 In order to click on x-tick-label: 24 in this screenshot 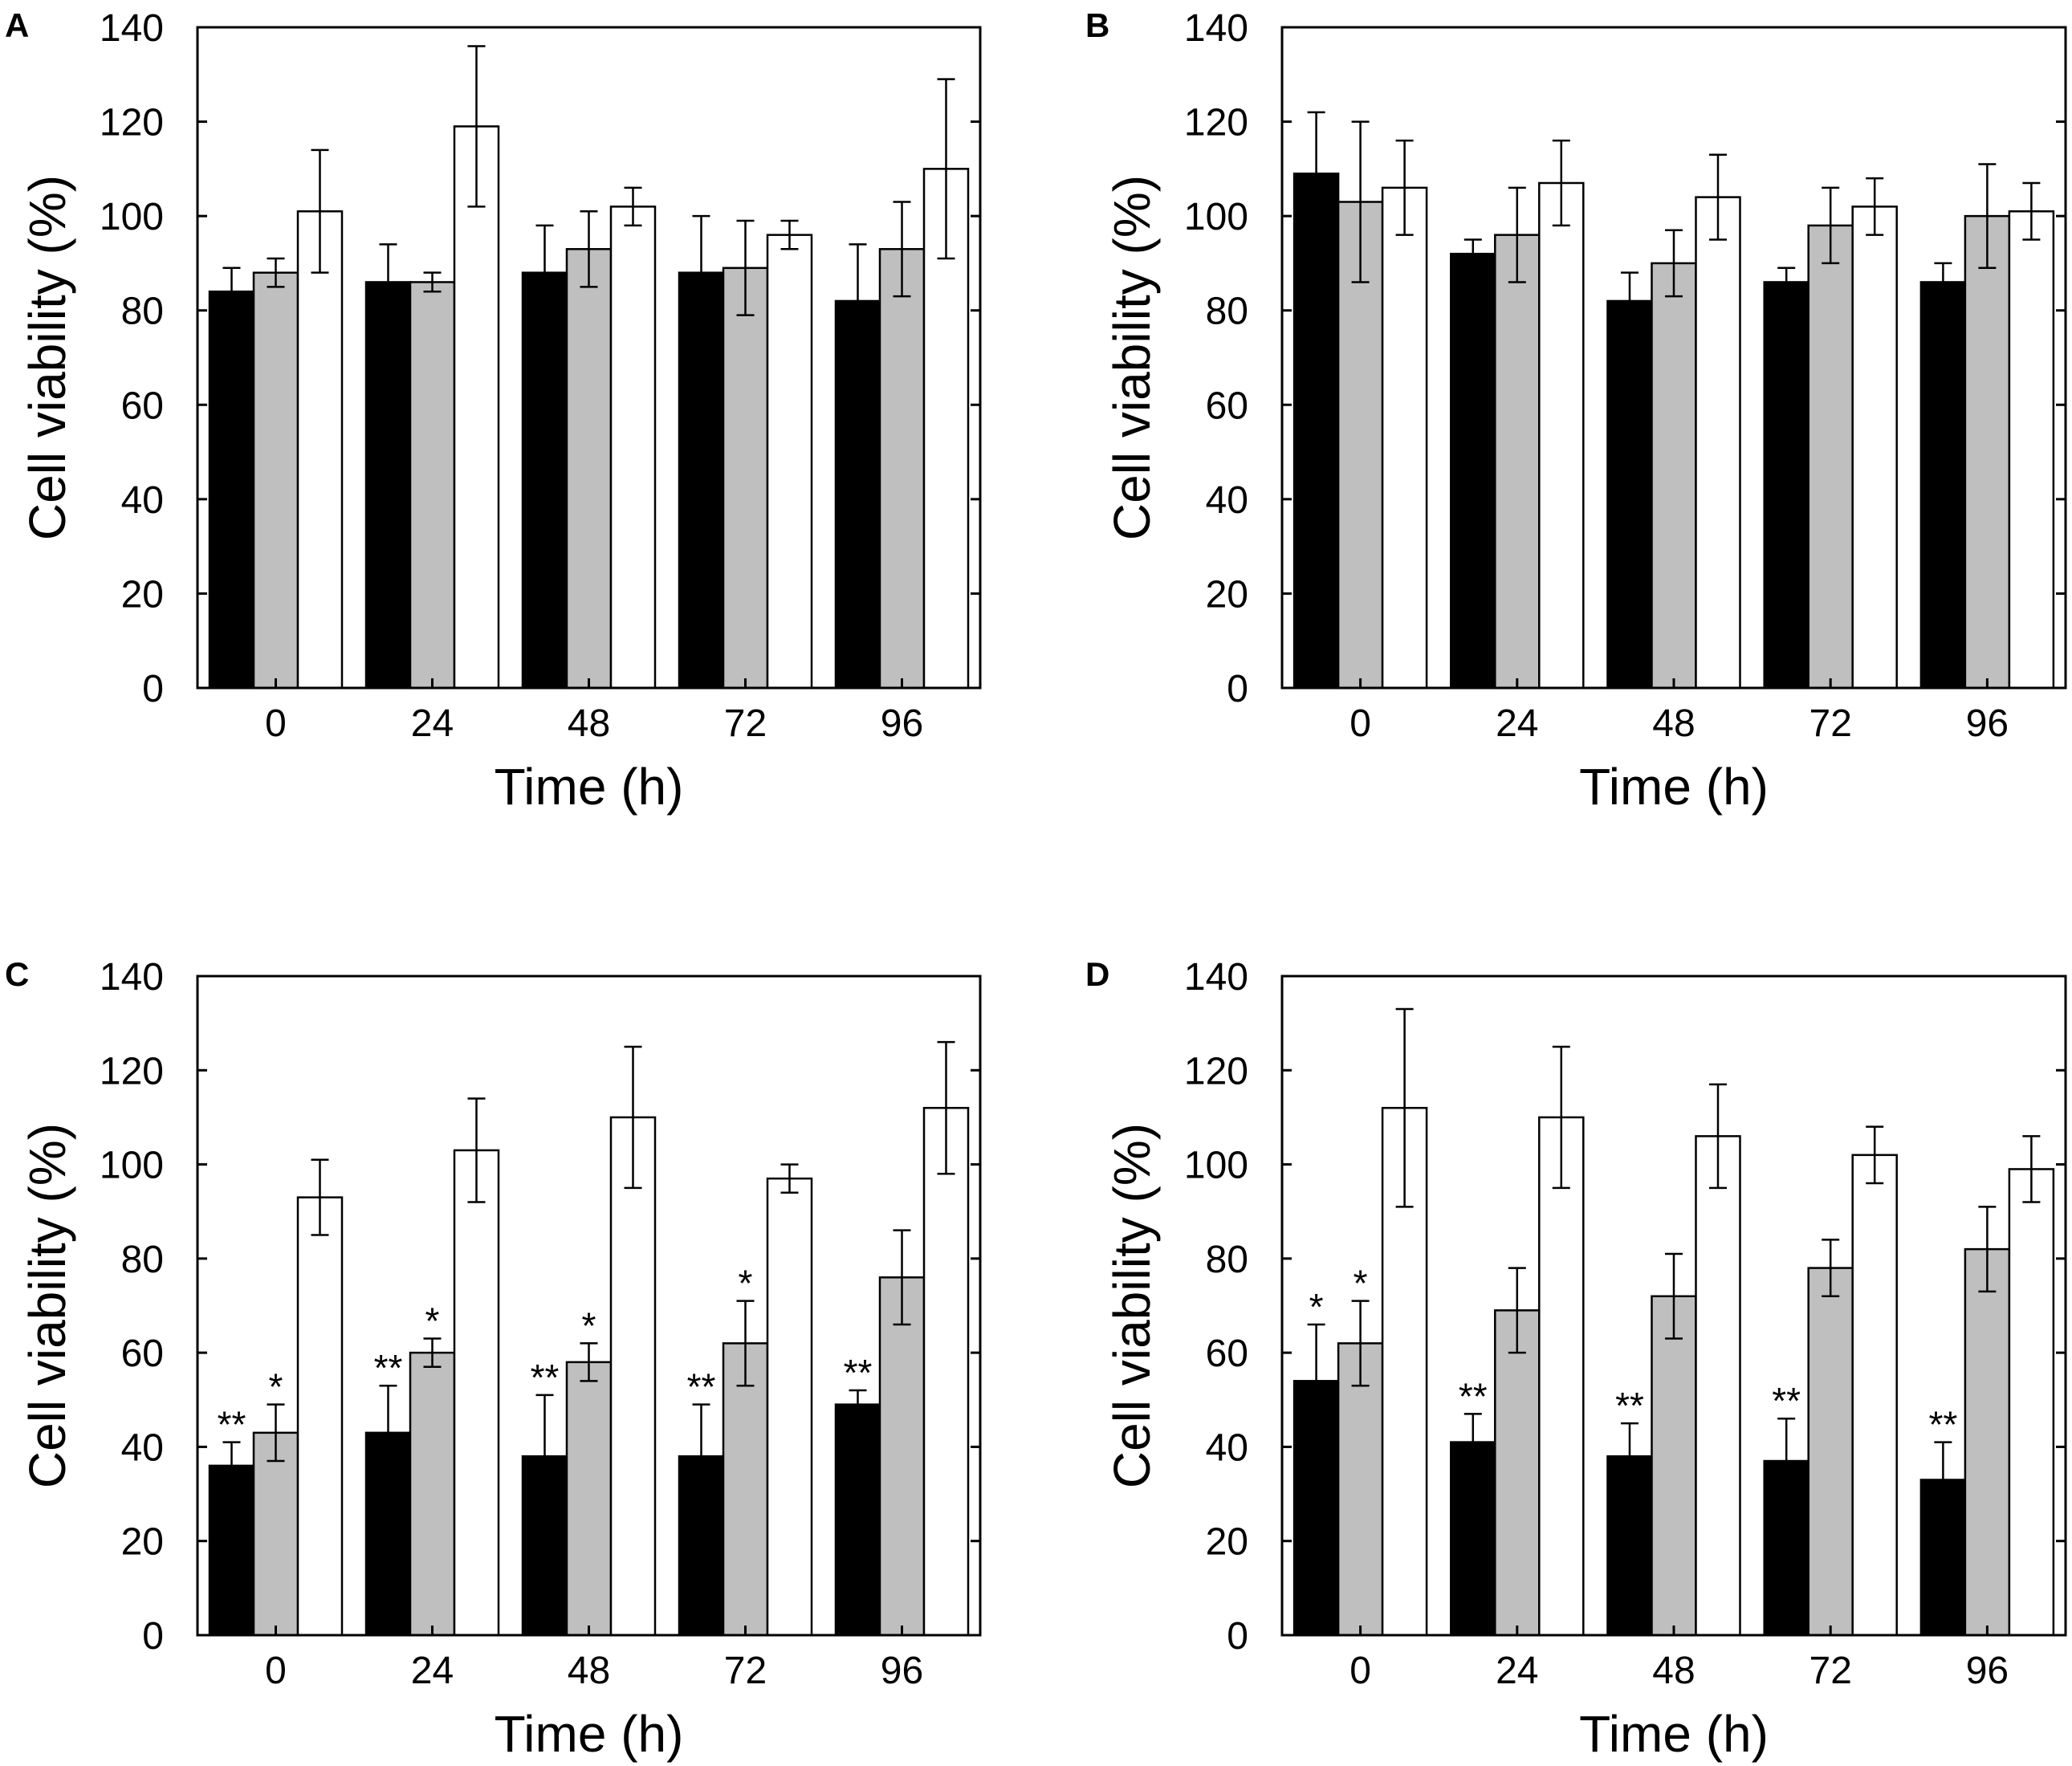, I will do `click(432, 723)`.